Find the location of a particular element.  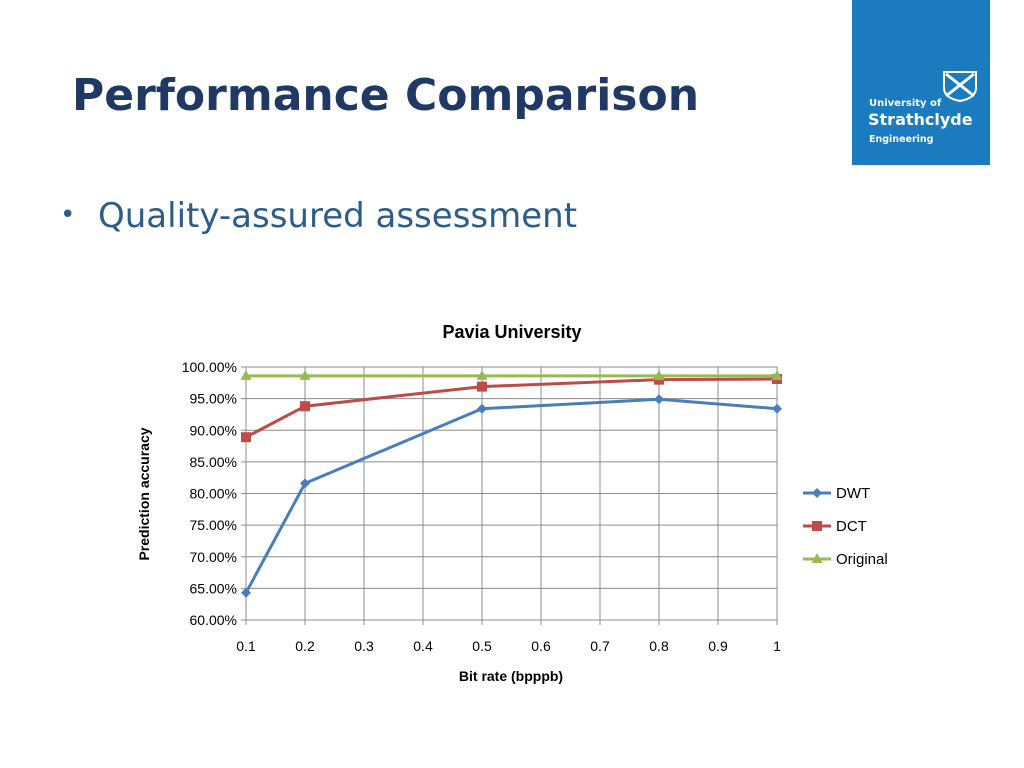

y-tick-label: 60.00% is located at coordinates (213, 620).